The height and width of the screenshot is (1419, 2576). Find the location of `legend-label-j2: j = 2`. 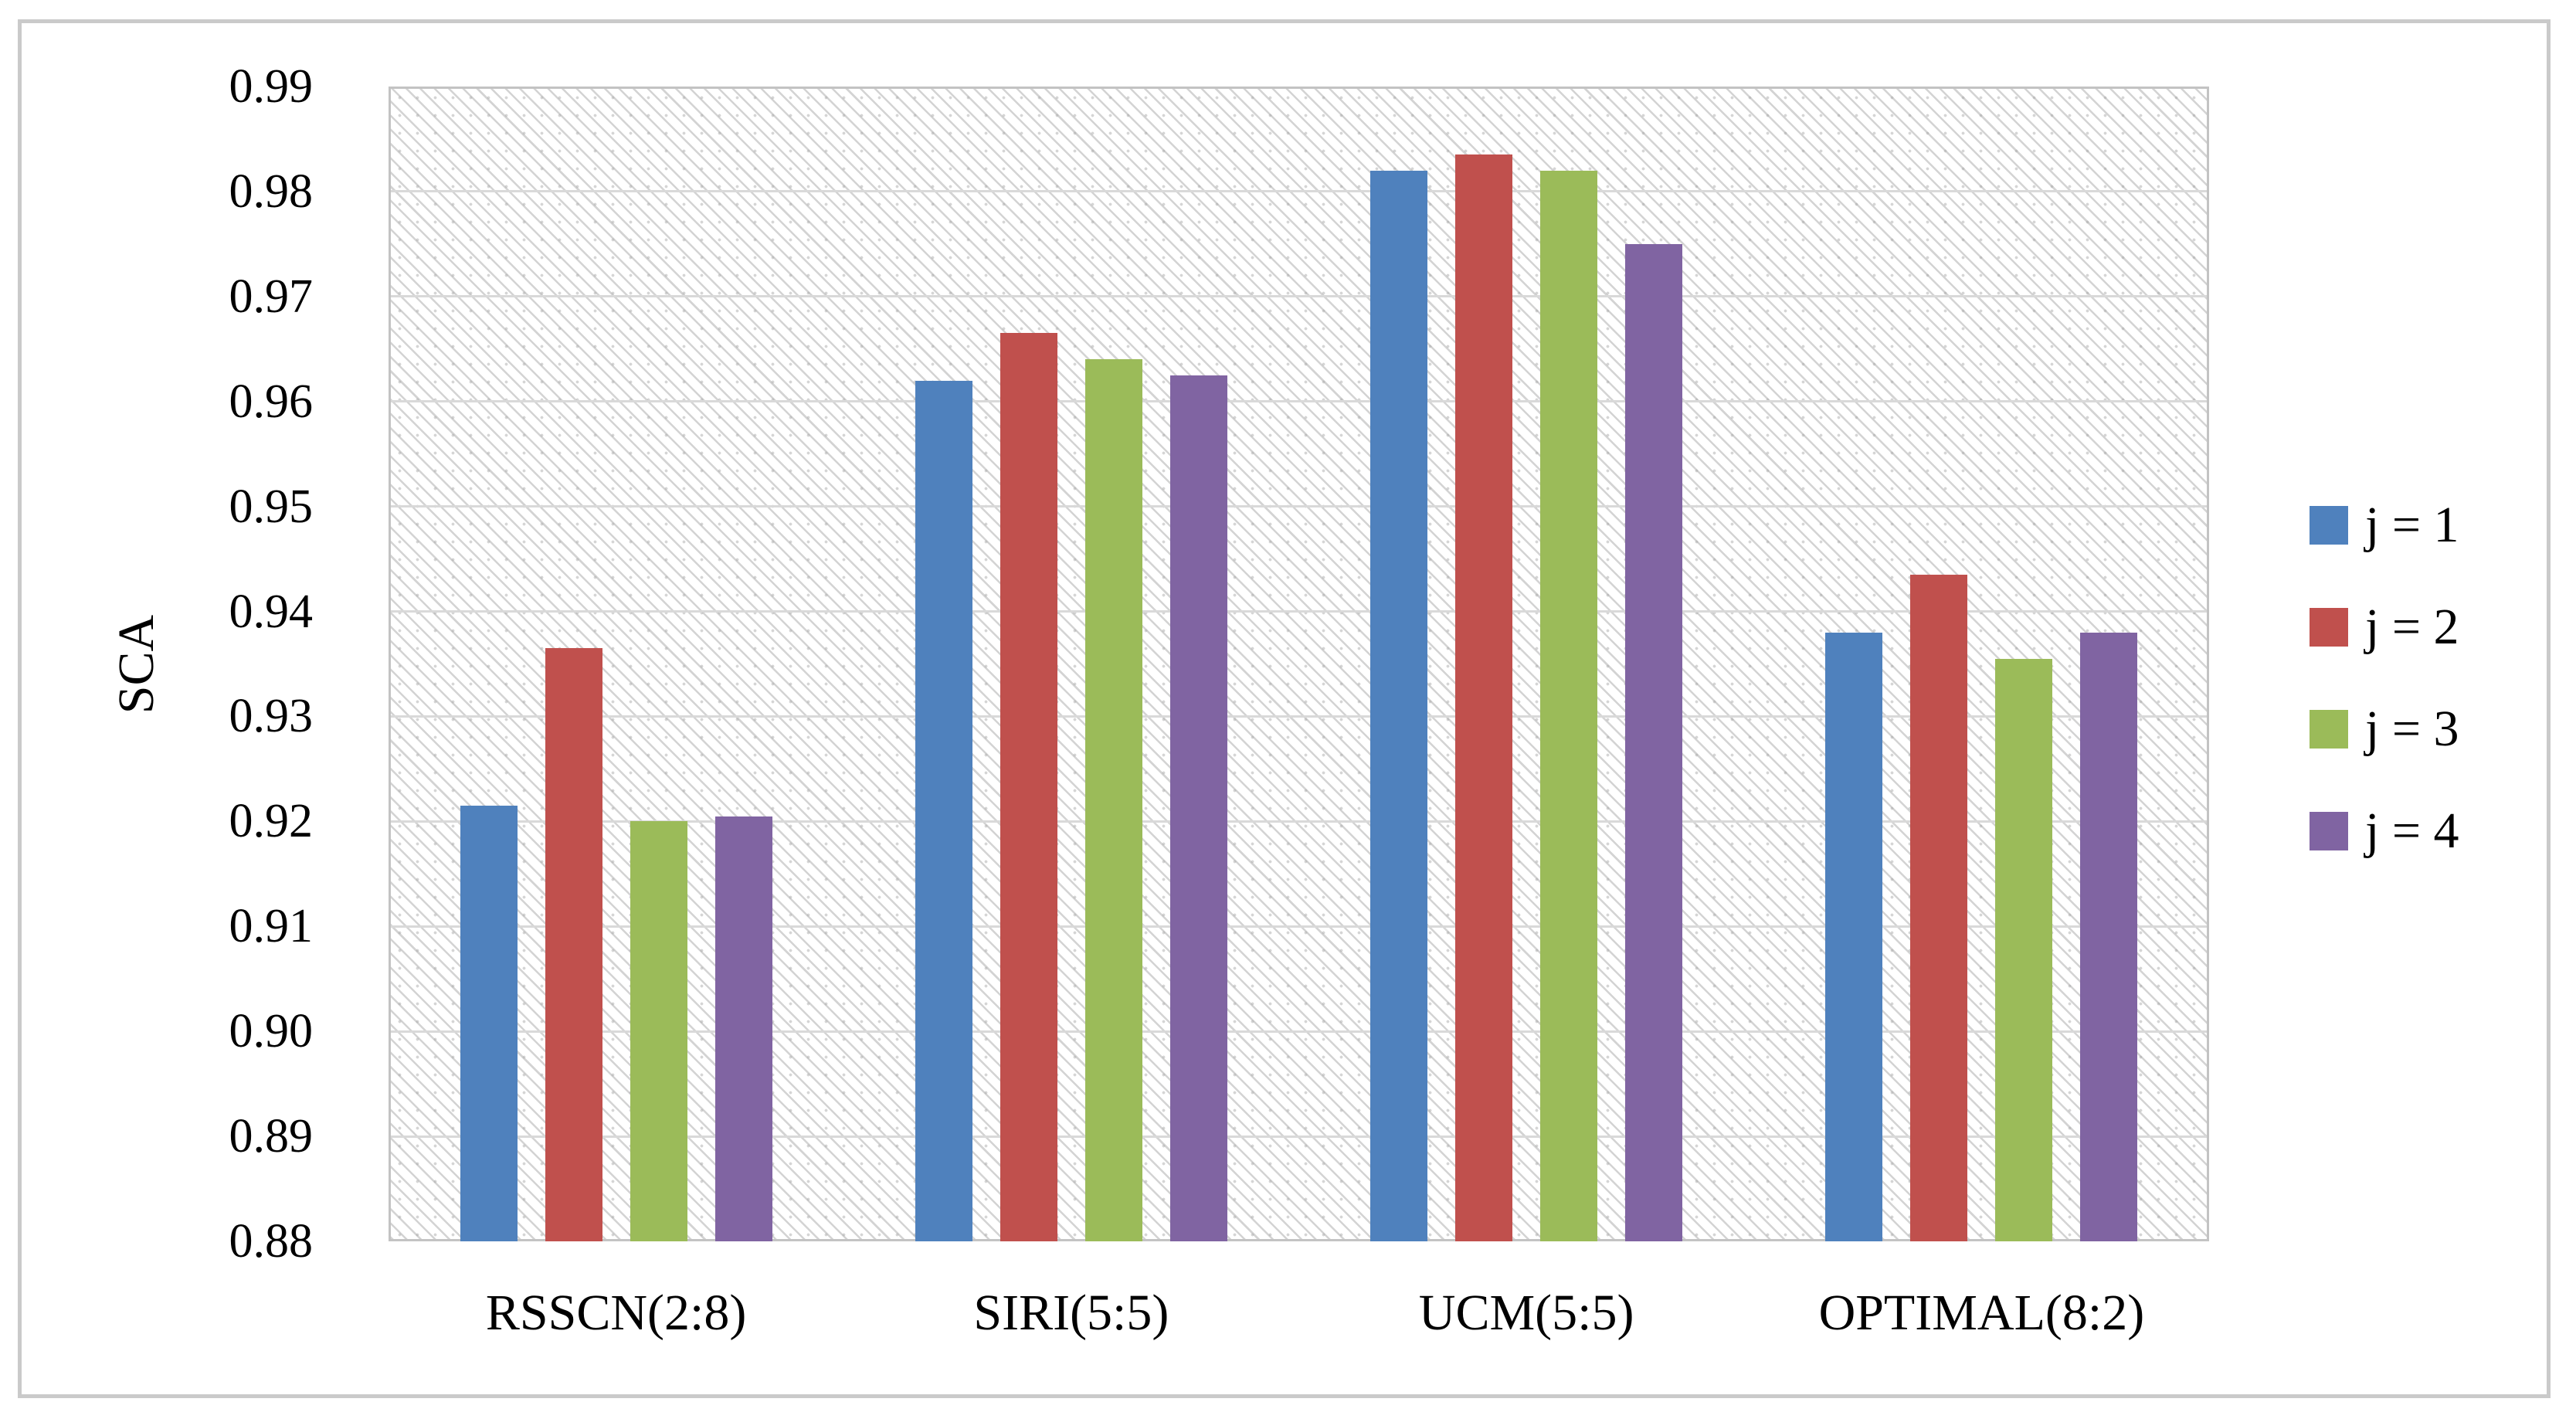

legend-label-j2: j = 2 is located at coordinates (2412, 627).